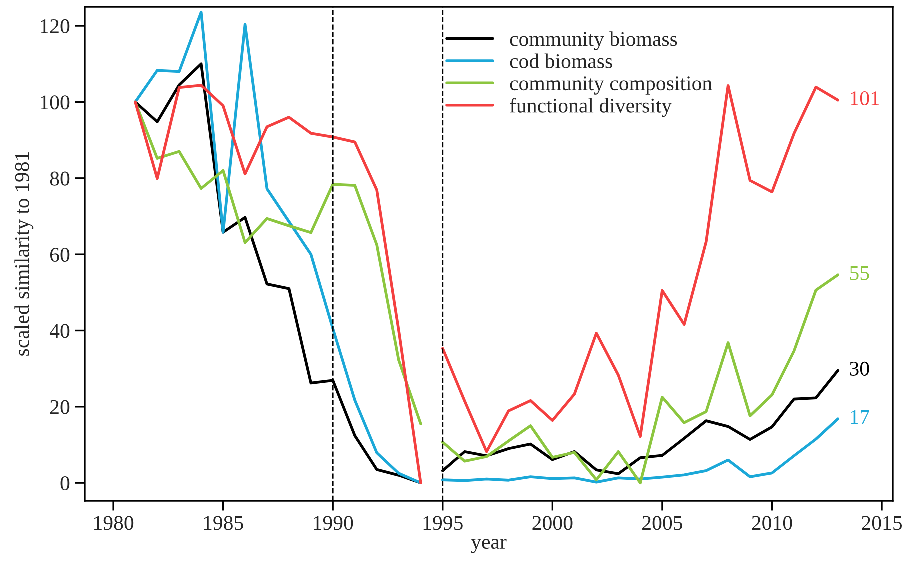 The width and height of the screenshot is (912, 565). I want to click on y-tick-label: 20, so click(60, 407).